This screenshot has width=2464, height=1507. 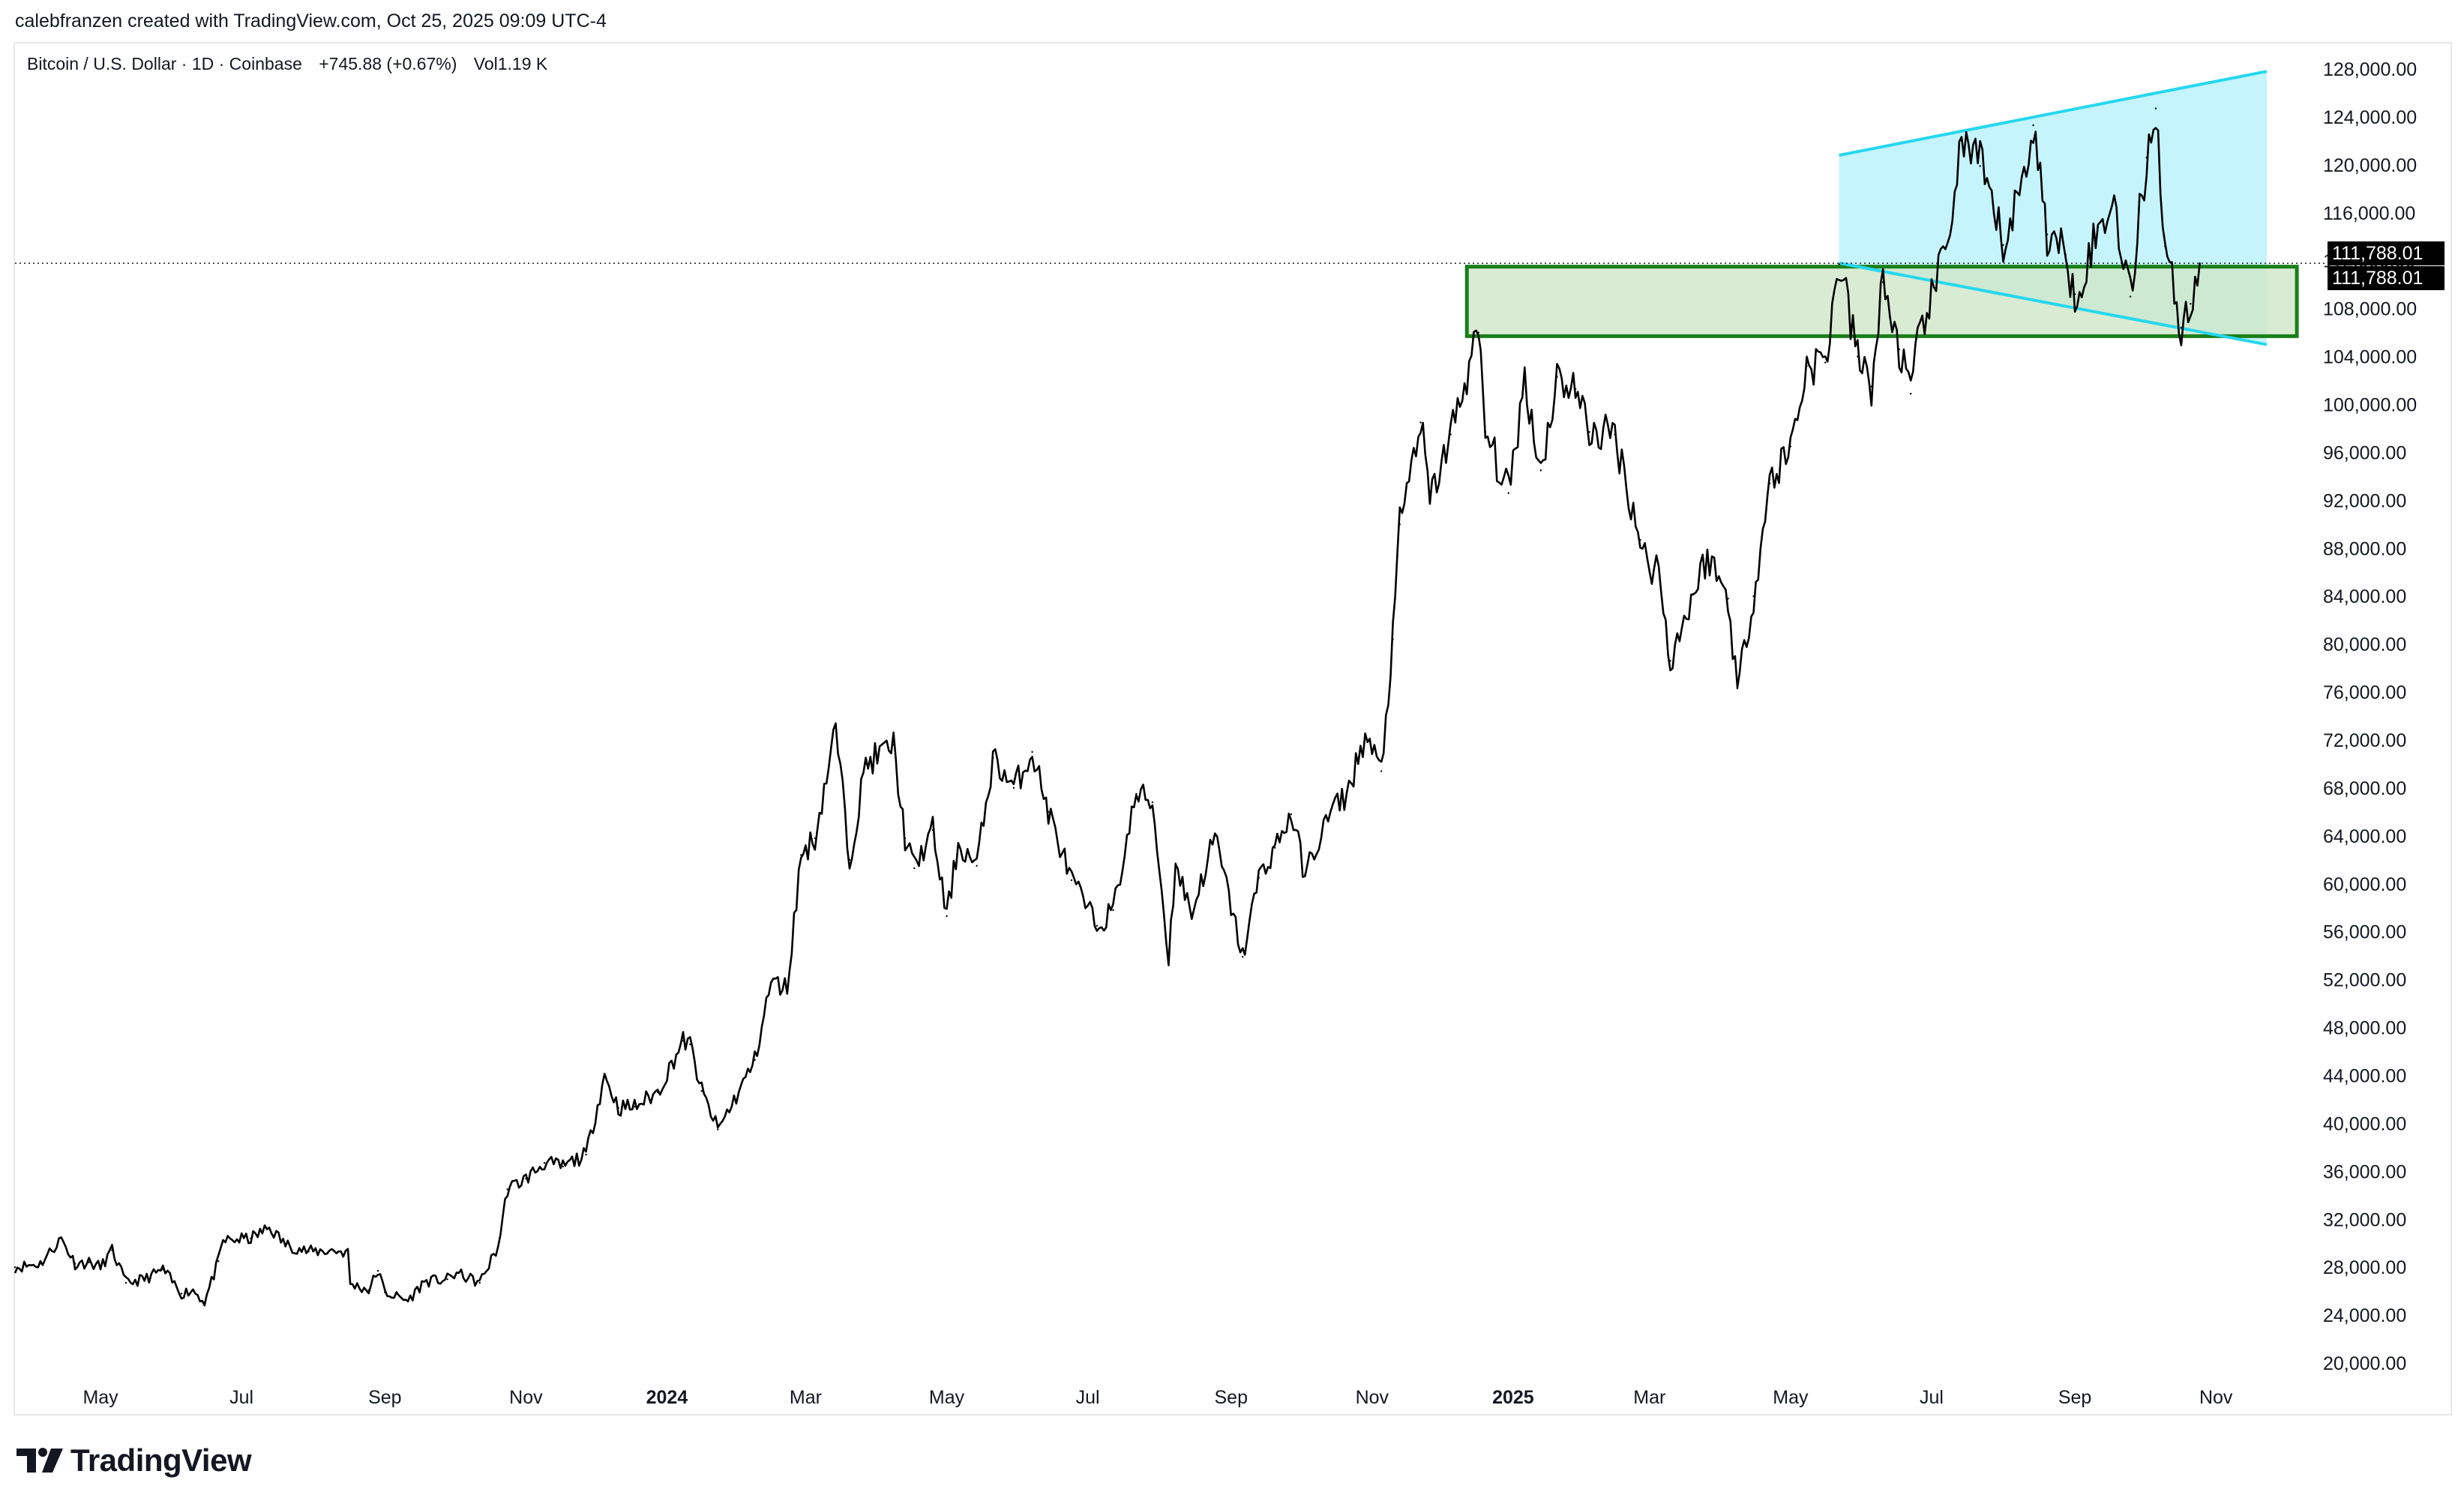 I want to click on channel-lower-line, so click(x=2053, y=303).